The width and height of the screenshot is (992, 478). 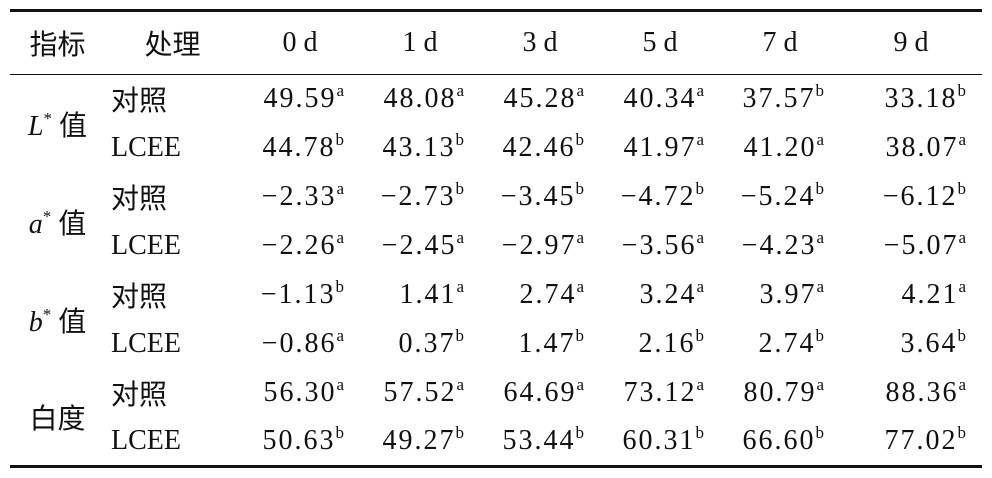 I want to click on table-row: LCEE 50.63b 49.27b 53.44b 60.31b 66.60b 77.02b, so click(x=496, y=442).